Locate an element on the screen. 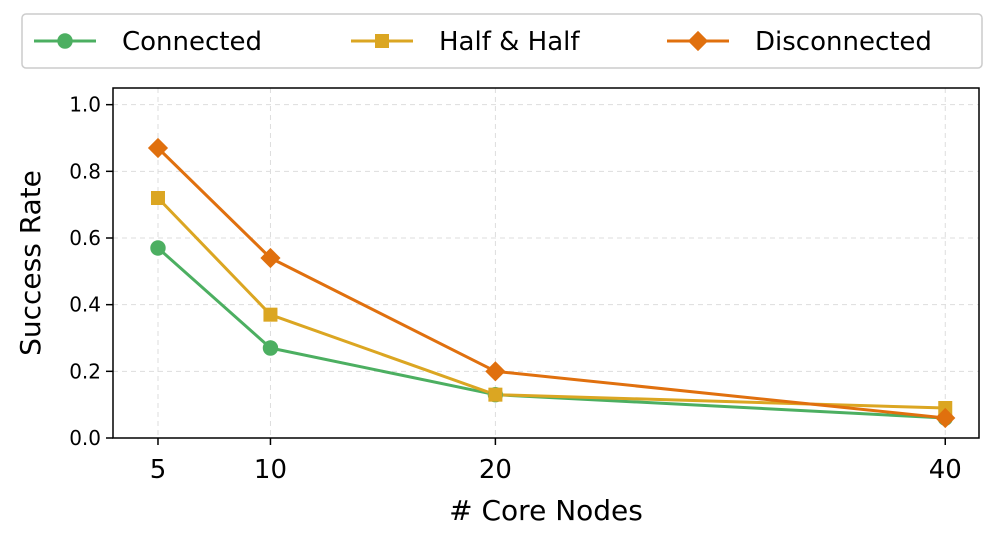  x-tick-label: 40 is located at coordinates (945, 470).